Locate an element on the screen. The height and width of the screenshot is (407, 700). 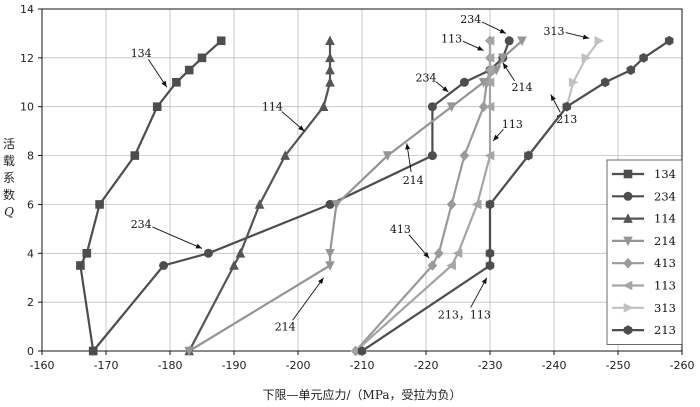
y-tick-label: 4 is located at coordinates (30, 253).